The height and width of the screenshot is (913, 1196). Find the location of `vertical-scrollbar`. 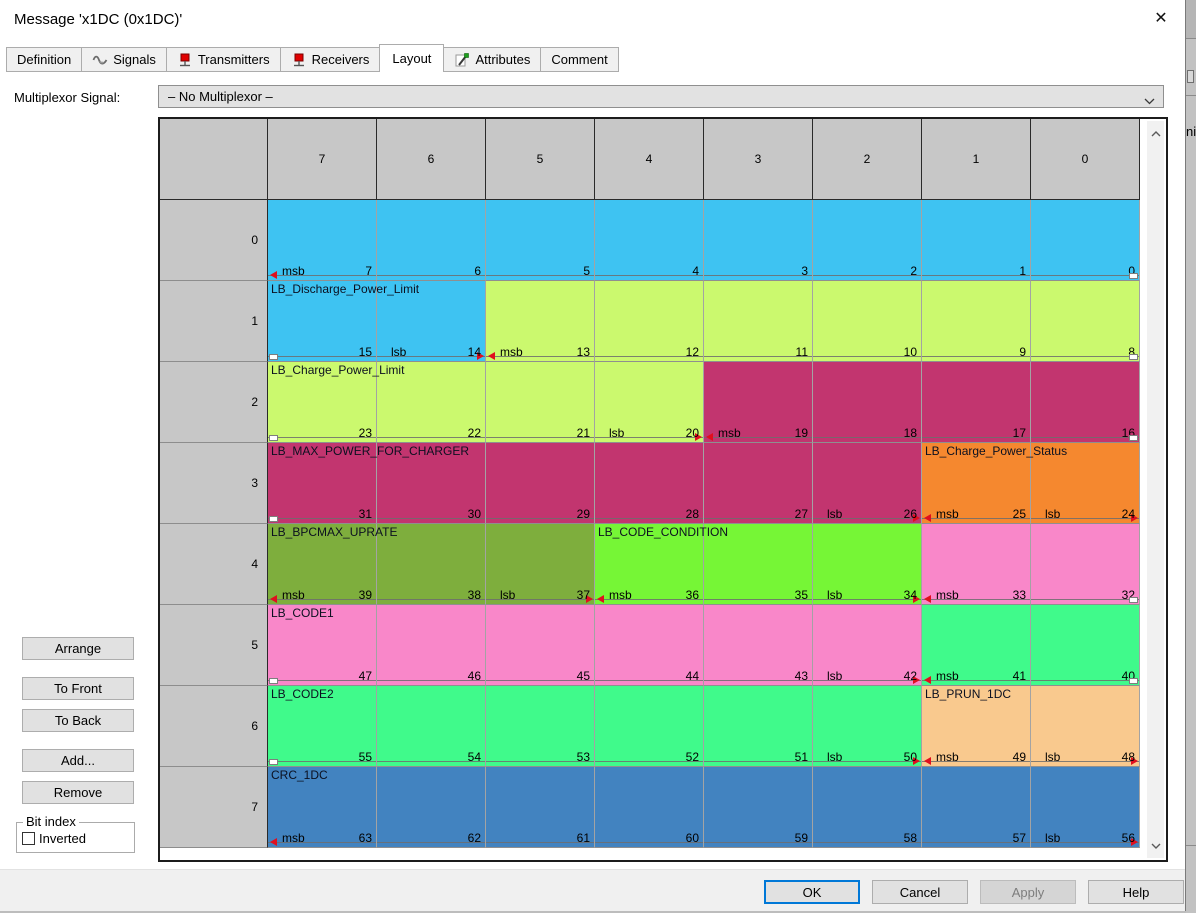

vertical-scrollbar is located at coordinates (1155, 489).